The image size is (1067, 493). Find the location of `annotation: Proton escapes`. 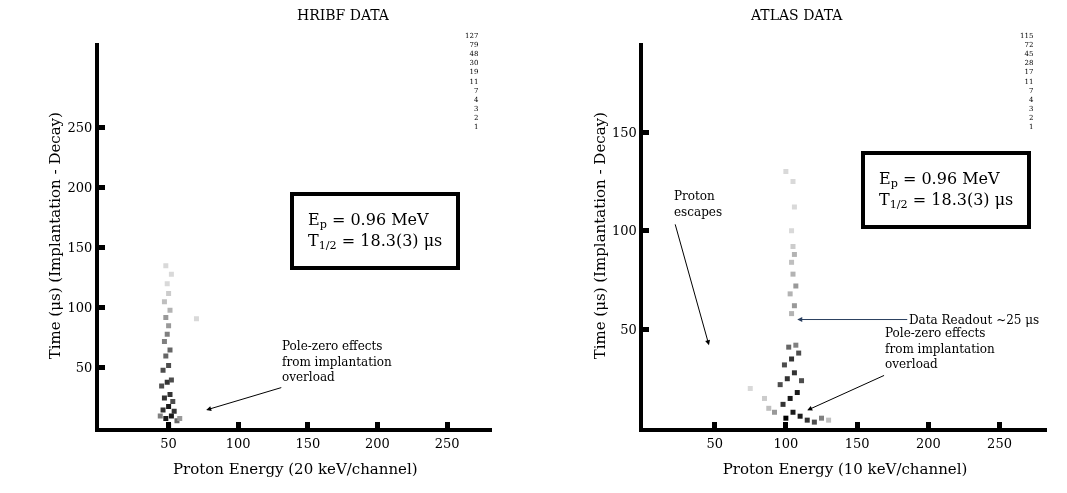

annotation: Proton escapes is located at coordinates (698, 204).